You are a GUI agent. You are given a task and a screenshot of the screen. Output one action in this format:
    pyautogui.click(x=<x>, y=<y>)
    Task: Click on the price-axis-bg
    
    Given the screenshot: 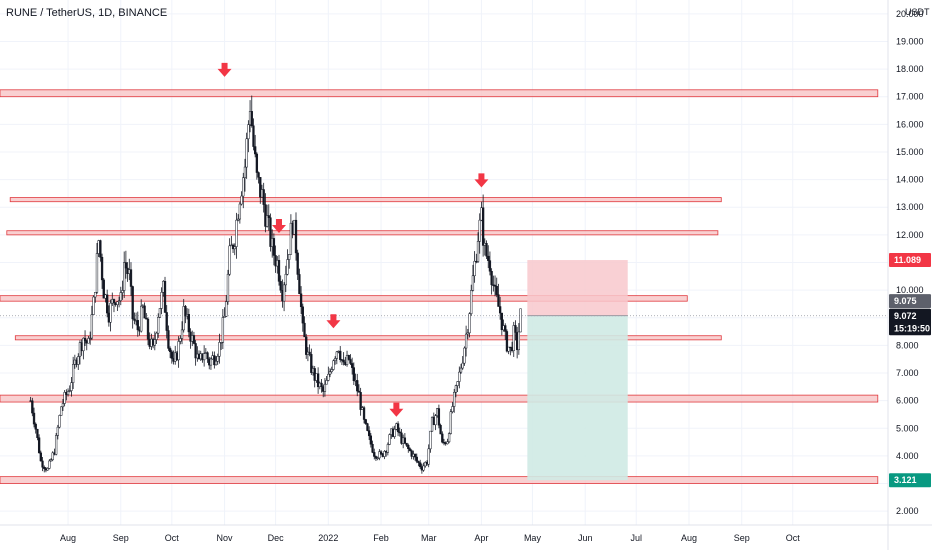 What is the action you would take?
    pyautogui.click(x=910, y=275)
    